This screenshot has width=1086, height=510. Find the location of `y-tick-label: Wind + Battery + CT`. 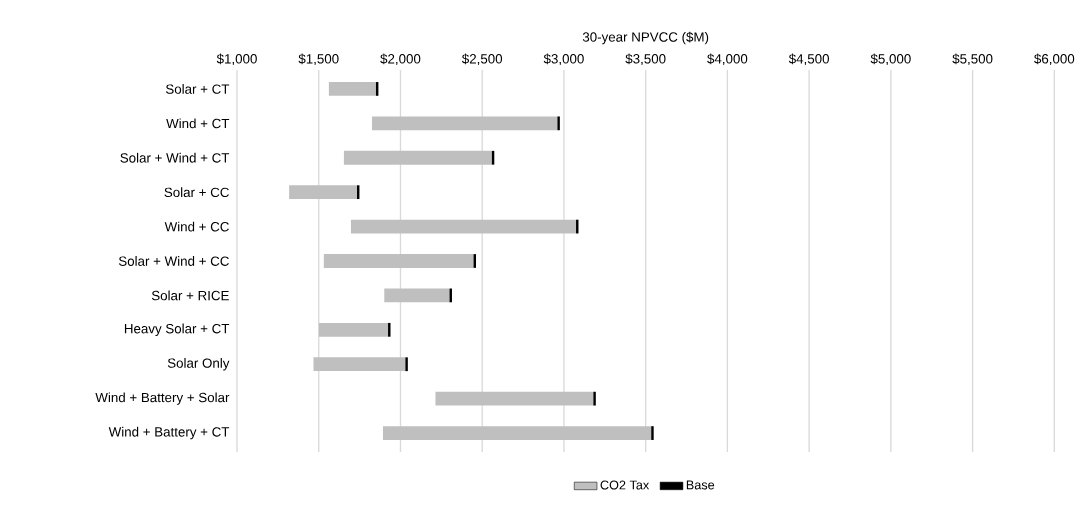

y-tick-label: Wind + Battery + CT is located at coordinates (169, 433).